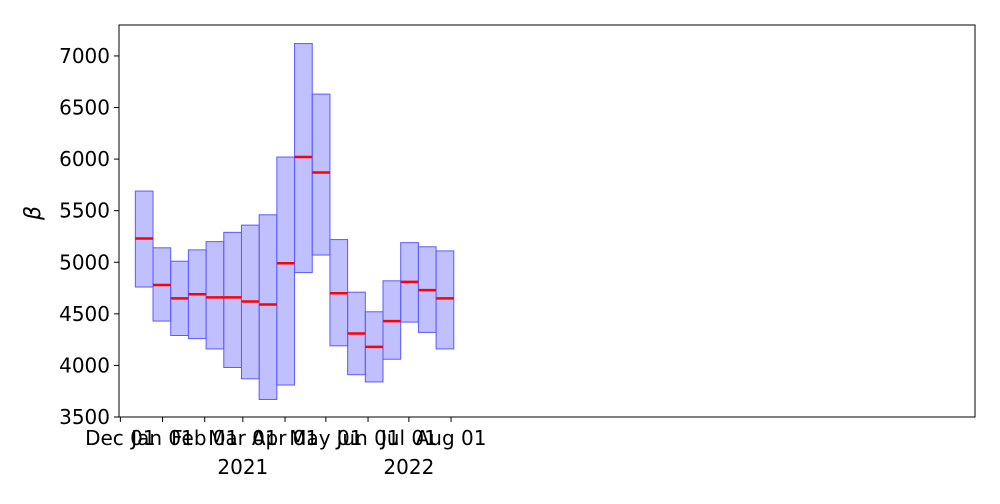 The width and height of the screenshot is (1000, 504). What do you see at coordinates (408, 467) in the screenshot?
I see `x-year-label-2: 2022` at bounding box center [408, 467].